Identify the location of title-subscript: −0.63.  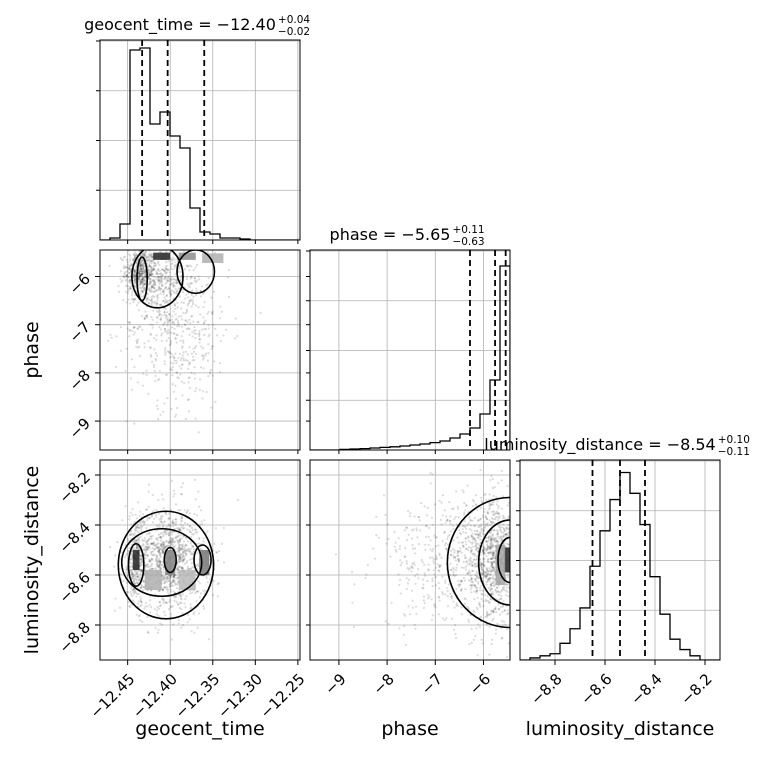
(468, 242).